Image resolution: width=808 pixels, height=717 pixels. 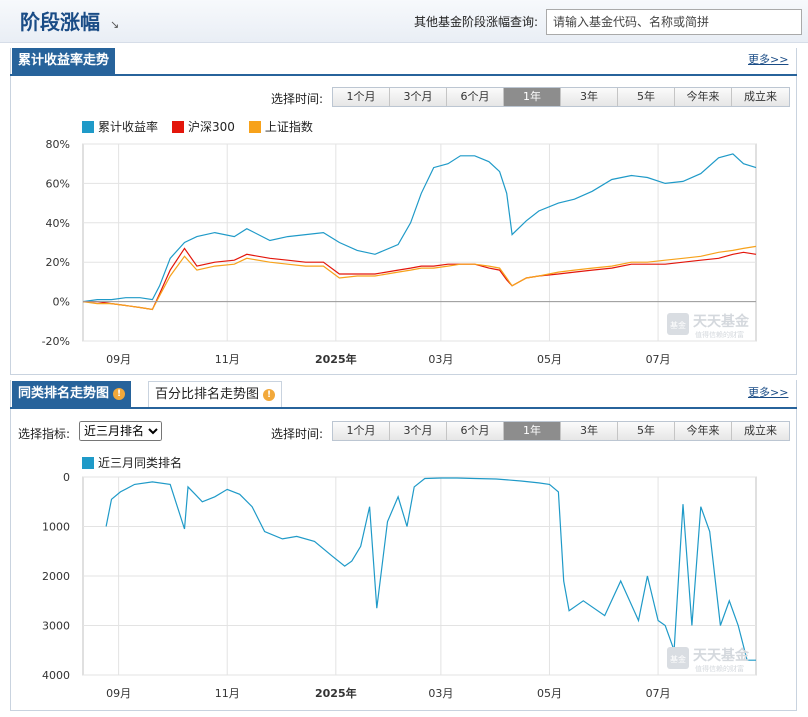 What do you see at coordinates (56, 626) in the screenshot?
I see `y-tick-label: 3000` at bounding box center [56, 626].